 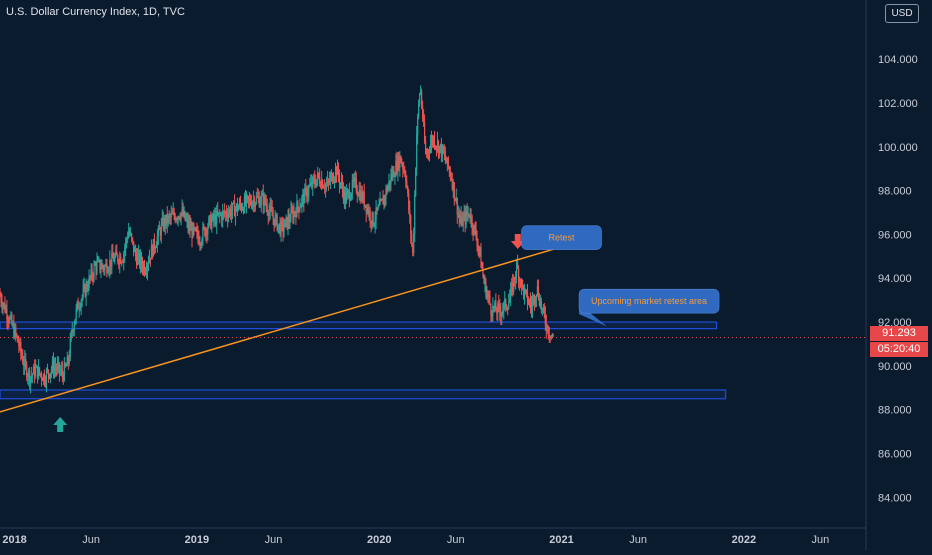 What do you see at coordinates (898, 148) in the screenshot?
I see `price-tick-label: 100.000` at bounding box center [898, 148].